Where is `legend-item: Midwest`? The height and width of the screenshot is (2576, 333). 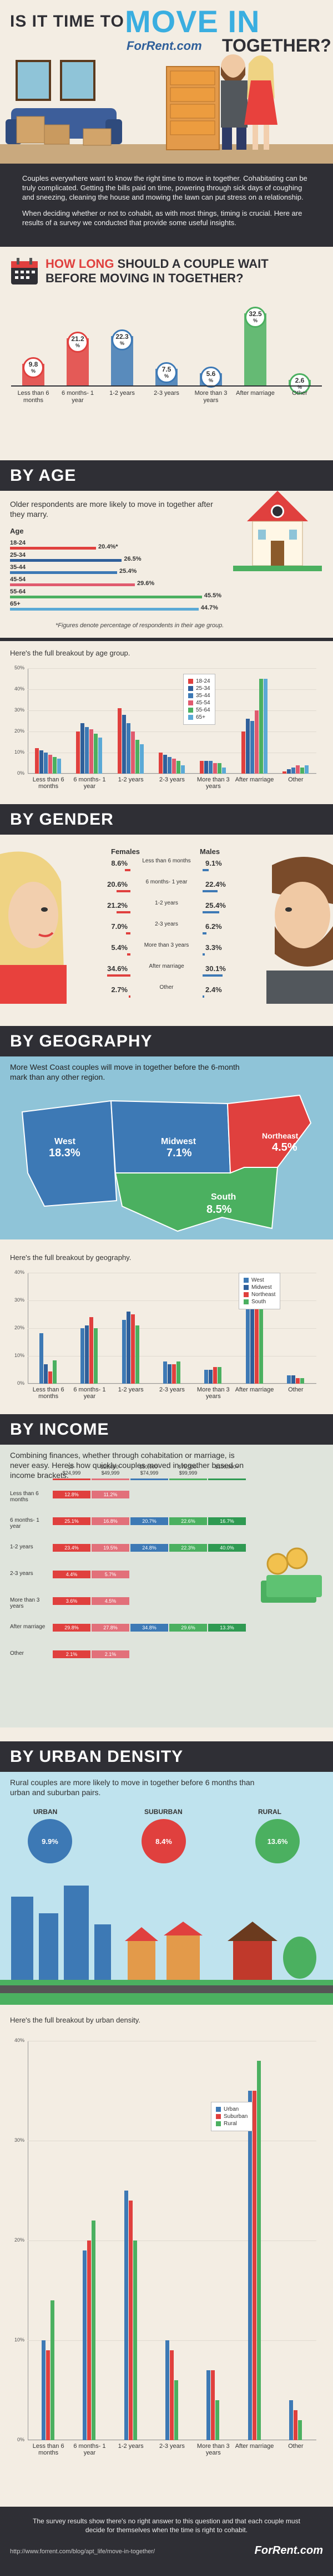
legend-item: Midwest is located at coordinates (259, 1287).